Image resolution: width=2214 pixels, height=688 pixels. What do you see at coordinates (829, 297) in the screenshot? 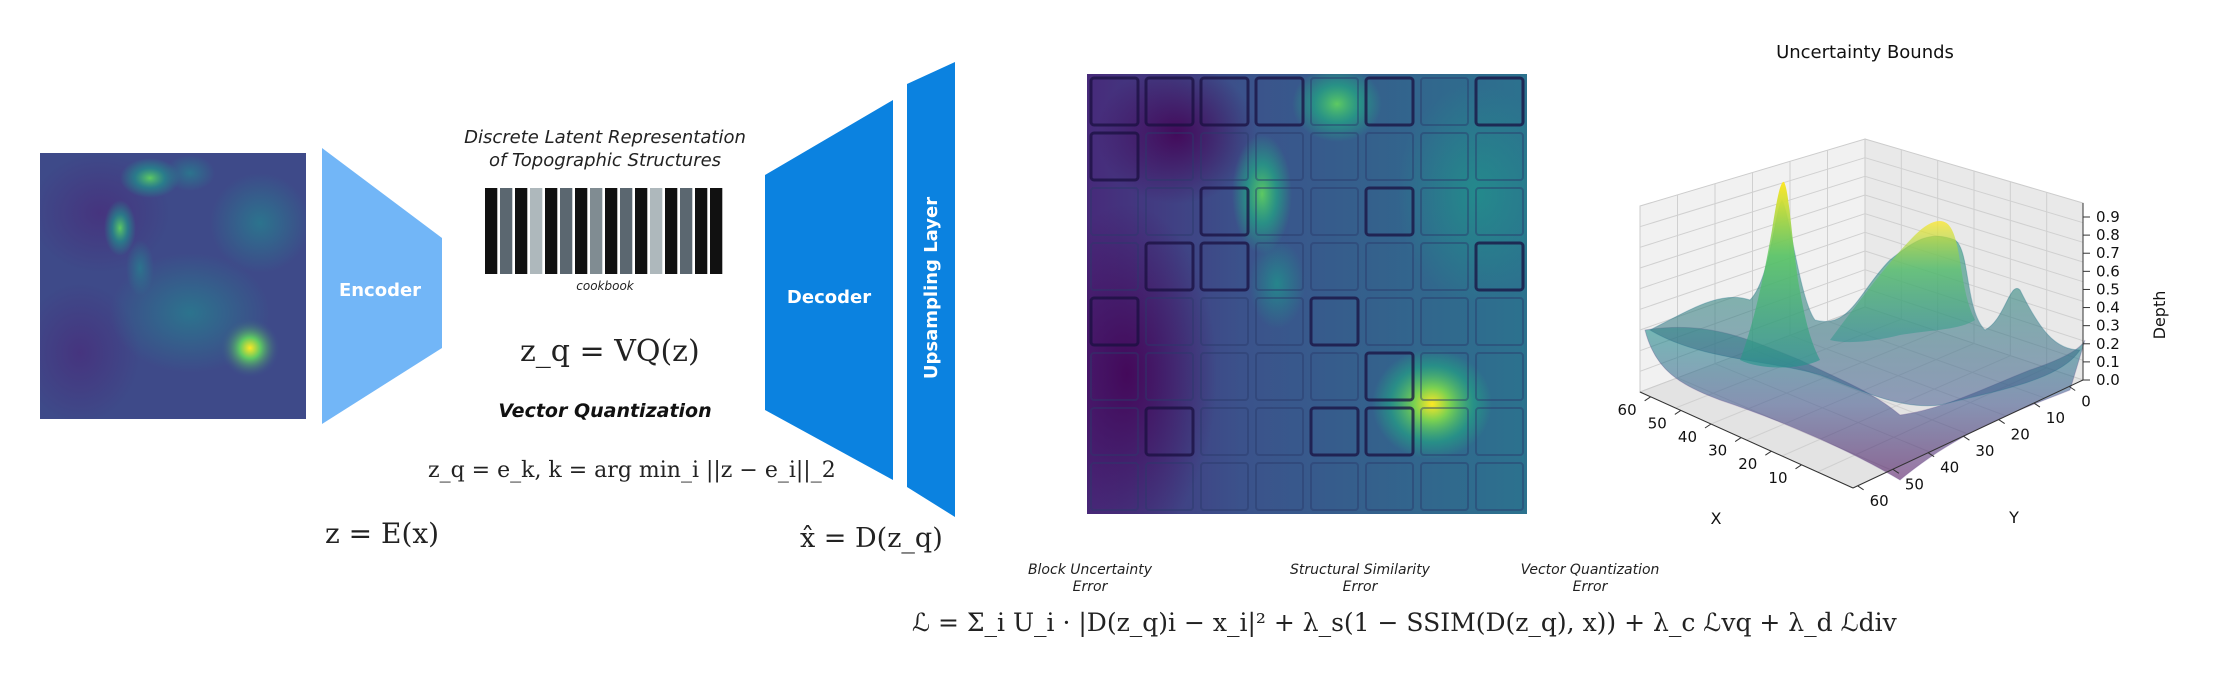
I see `decoder-label: Decoder` at bounding box center [829, 297].